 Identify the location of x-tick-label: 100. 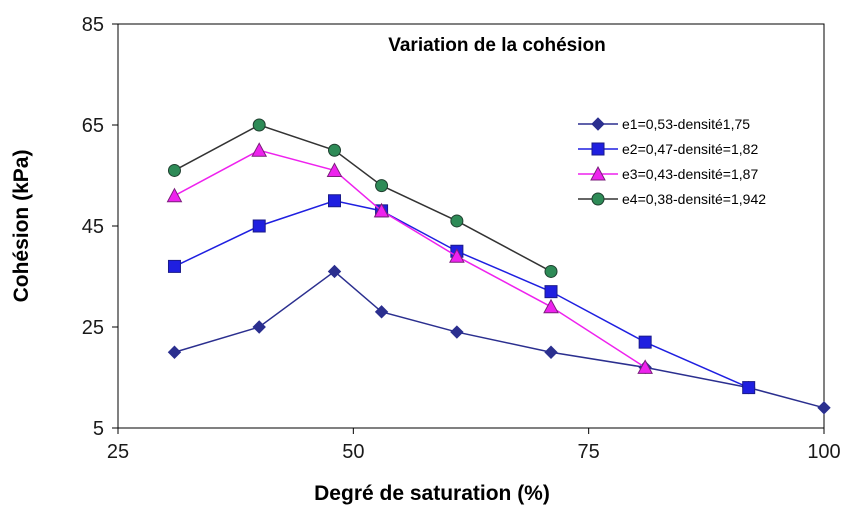
(823, 452).